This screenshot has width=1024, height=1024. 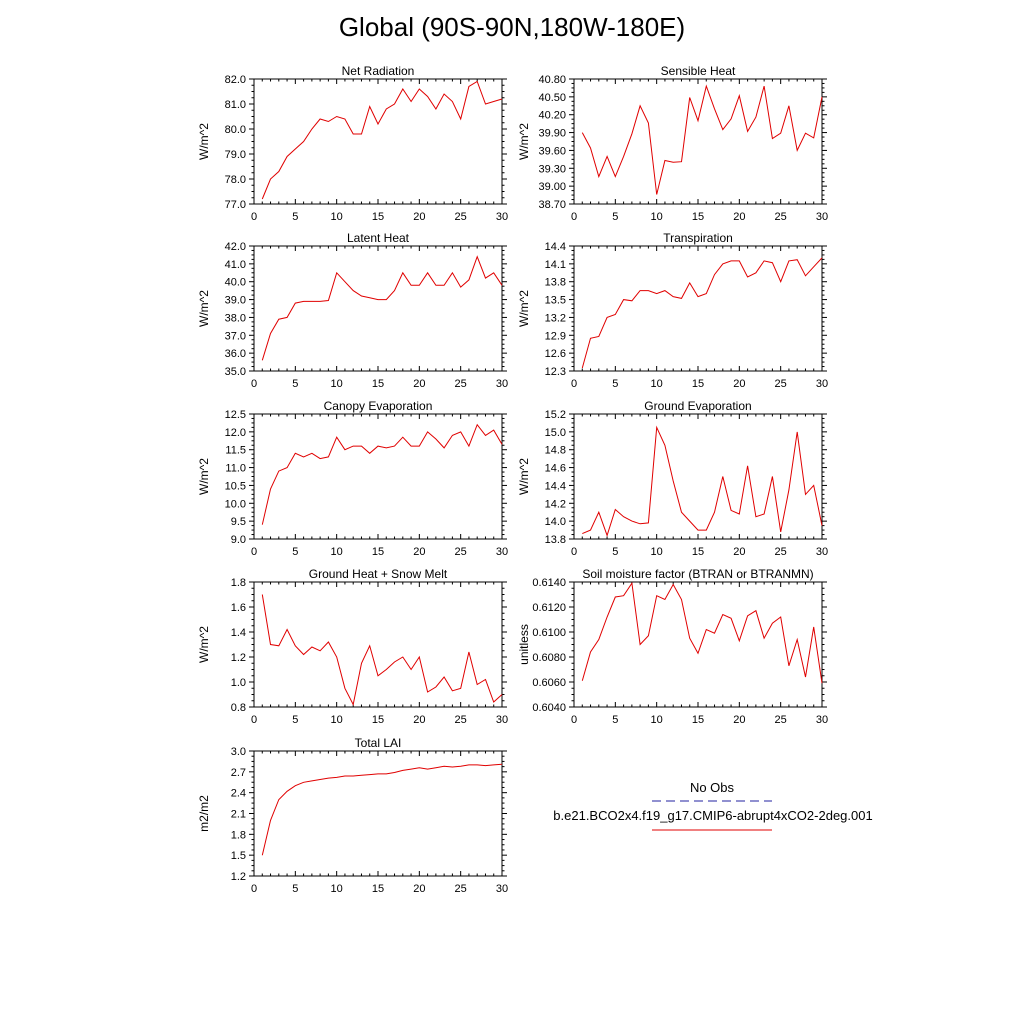 What do you see at coordinates (552, 151) in the screenshot?
I see `y-tick-label: 39.60` at bounding box center [552, 151].